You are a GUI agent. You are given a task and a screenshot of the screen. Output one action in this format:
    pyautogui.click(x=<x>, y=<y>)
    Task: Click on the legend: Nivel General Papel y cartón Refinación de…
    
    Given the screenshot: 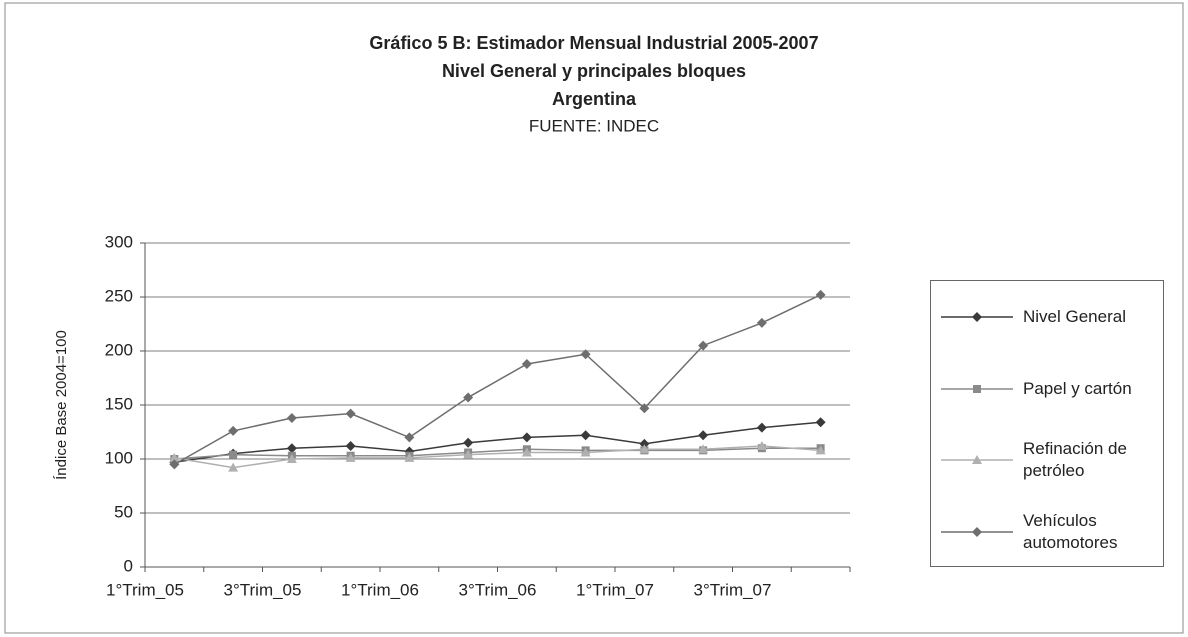 What is the action you would take?
    pyautogui.click(x=1047, y=423)
    